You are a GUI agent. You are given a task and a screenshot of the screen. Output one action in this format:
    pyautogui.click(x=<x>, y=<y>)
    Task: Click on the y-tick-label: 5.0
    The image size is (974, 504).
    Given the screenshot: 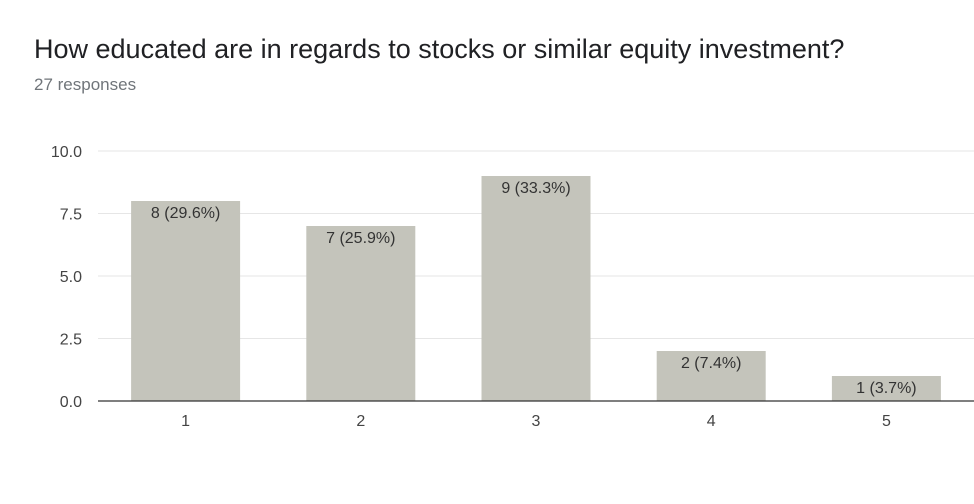 What is the action you would take?
    pyautogui.click(x=71, y=277)
    